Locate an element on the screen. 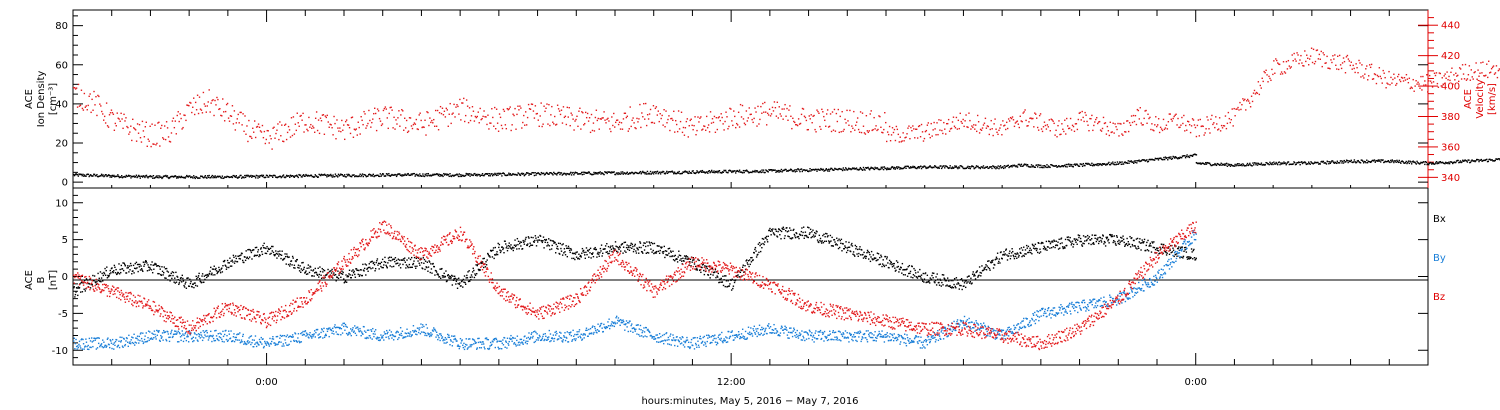 This screenshot has width=1500, height=410. velocity-series-b is located at coordinates (1193, 95).